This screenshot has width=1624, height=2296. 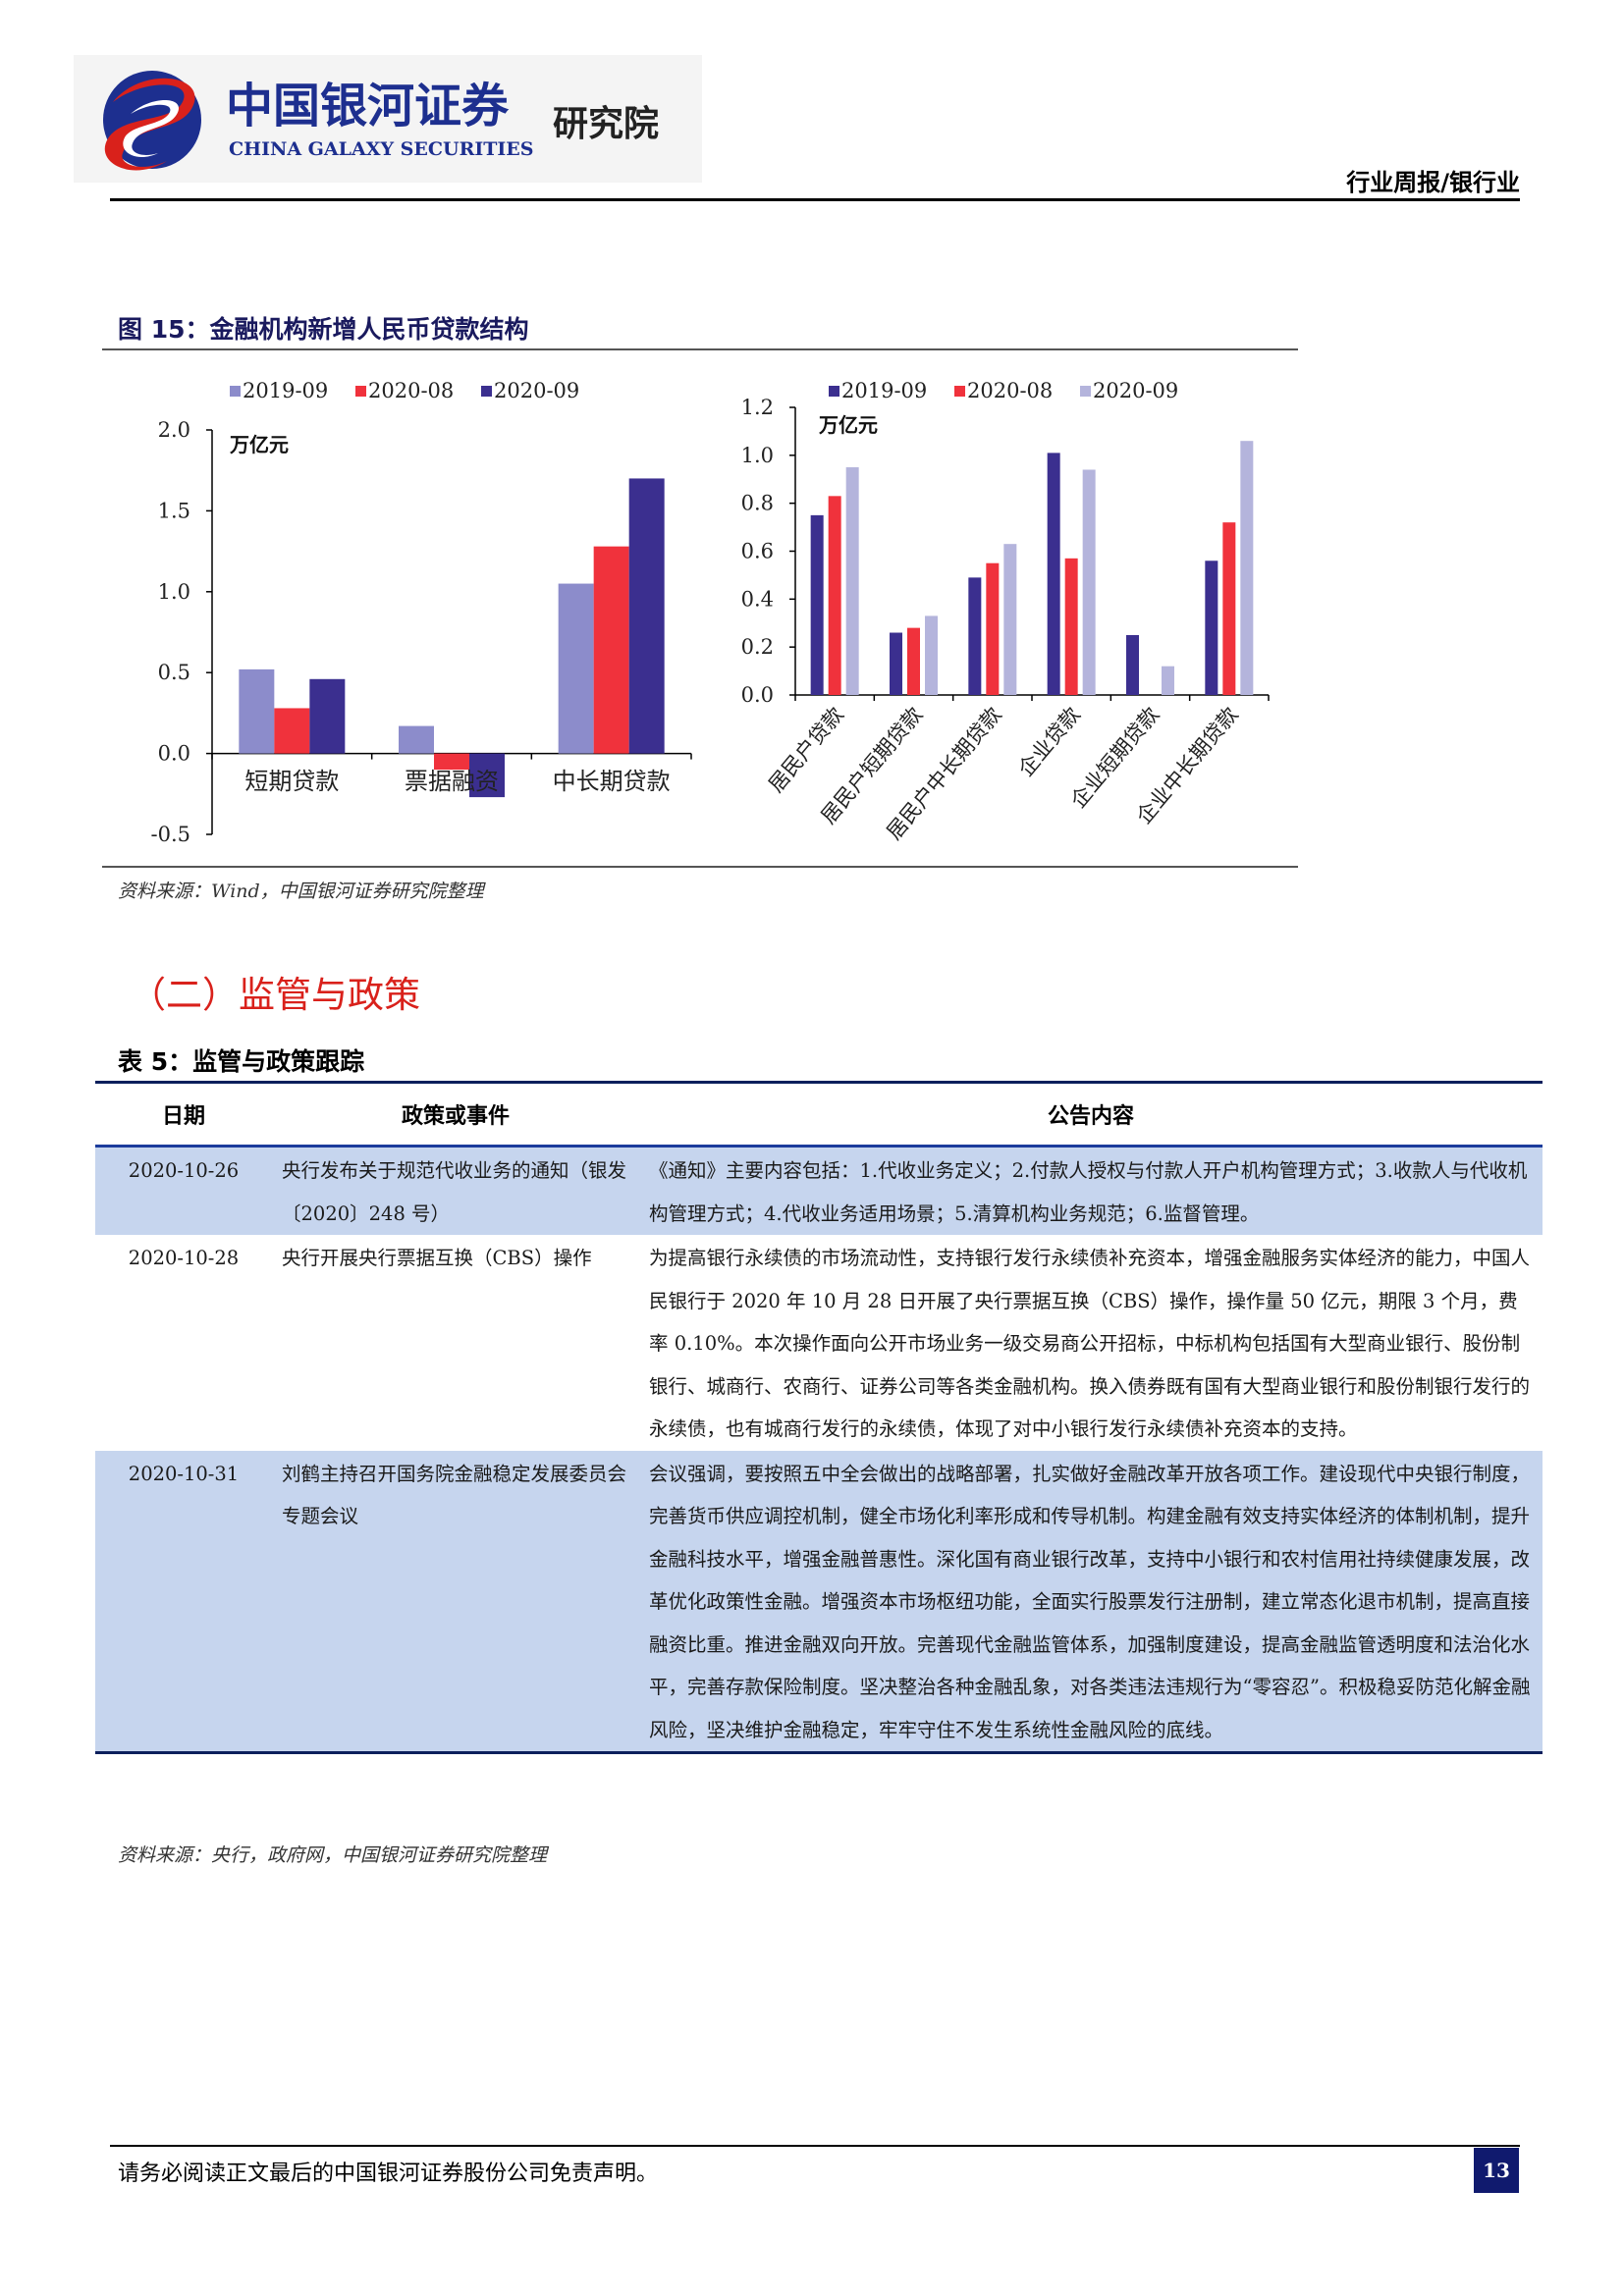 I want to click on page-number: 13, so click(x=1496, y=2170).